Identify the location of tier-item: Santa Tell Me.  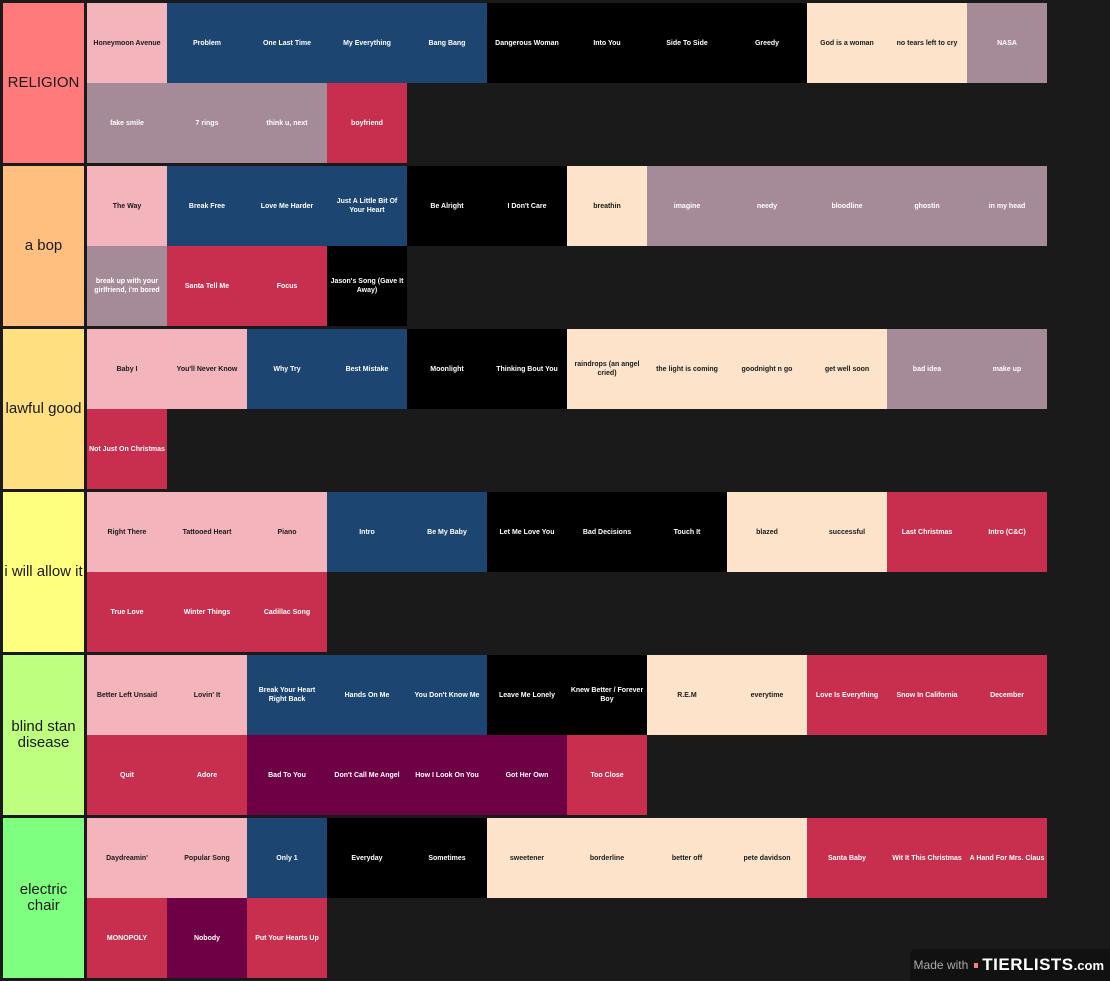
(207, 286).